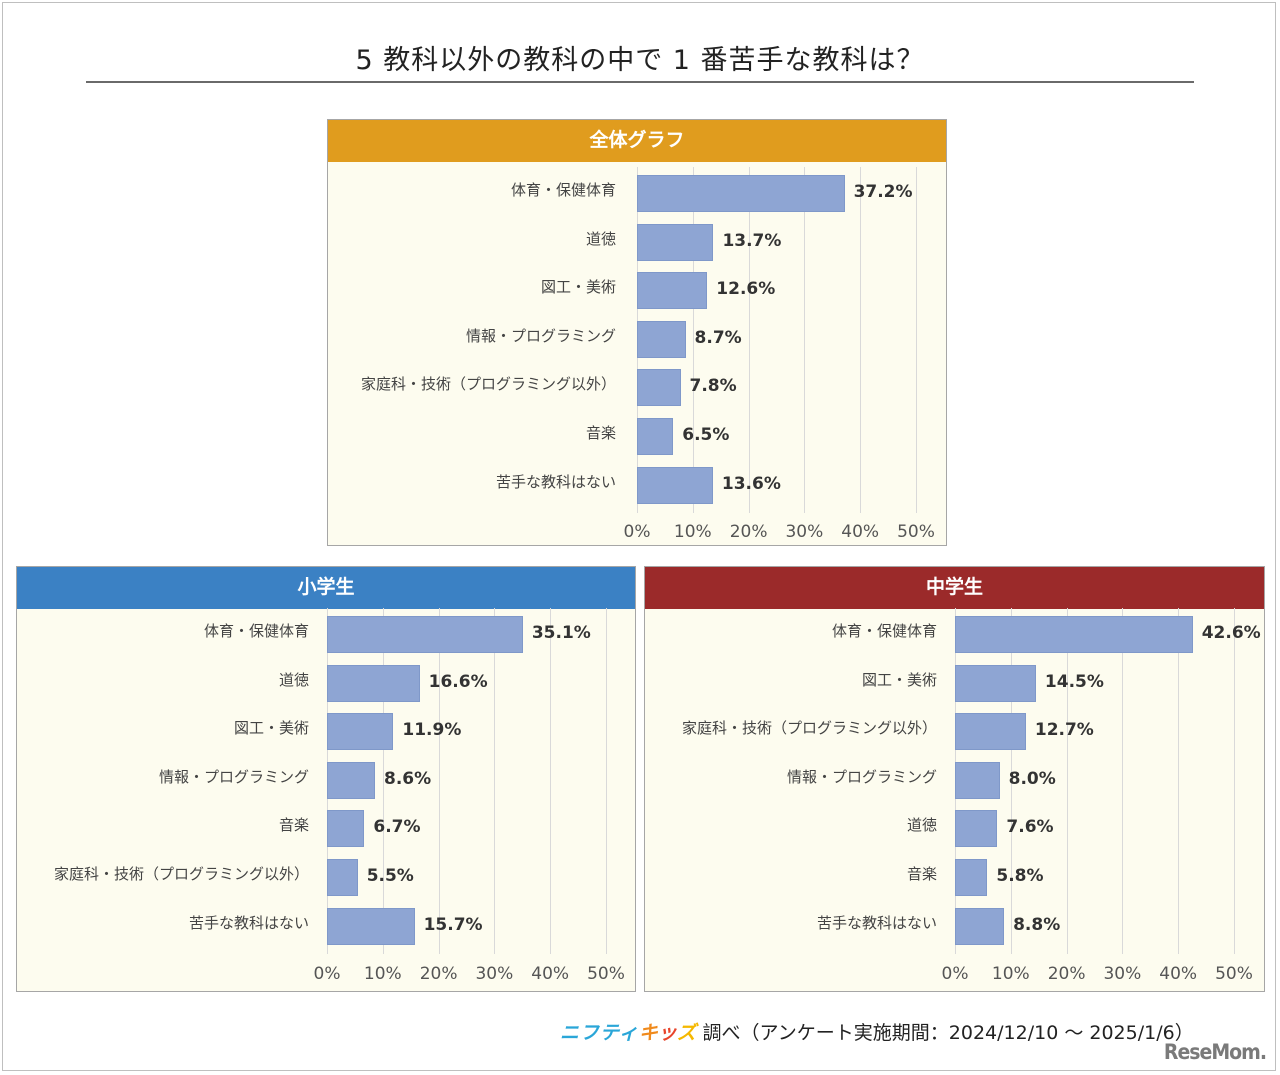 Image resolution: width=1280 pixels, height=1075 pixels. What do you see at coordinates (667, 1033) in the screenshot?
I see `kids-brand: キッズ` at bounding box center [667, 1033].